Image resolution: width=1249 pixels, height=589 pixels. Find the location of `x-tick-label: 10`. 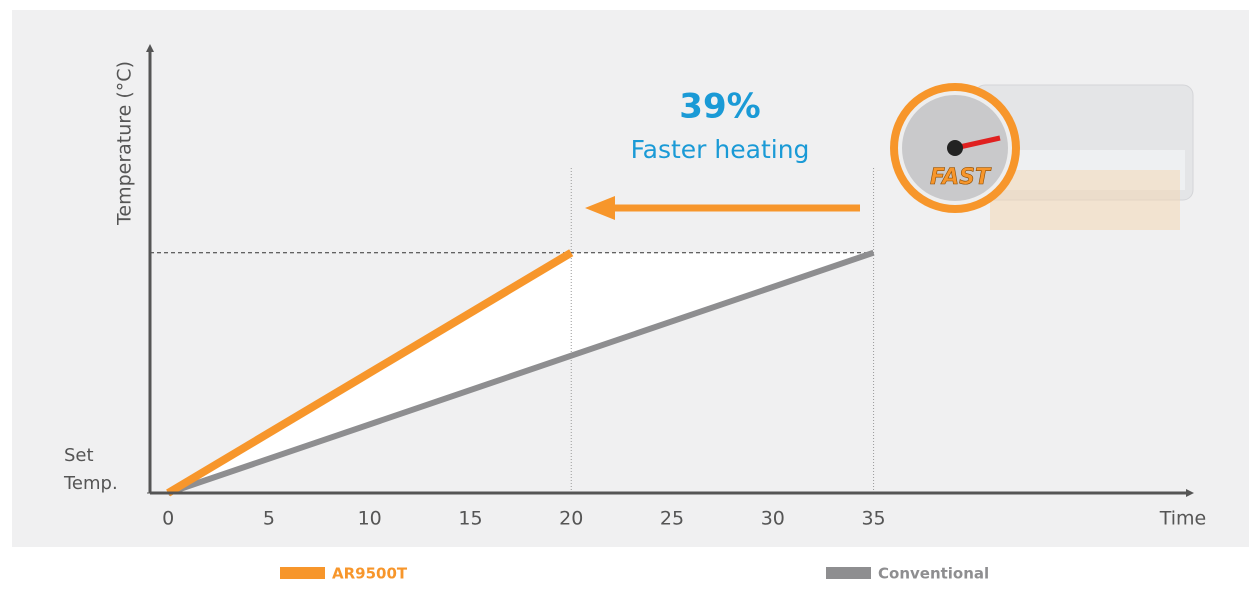

x-tick-label: 10 is located at coordinates (370, 519).